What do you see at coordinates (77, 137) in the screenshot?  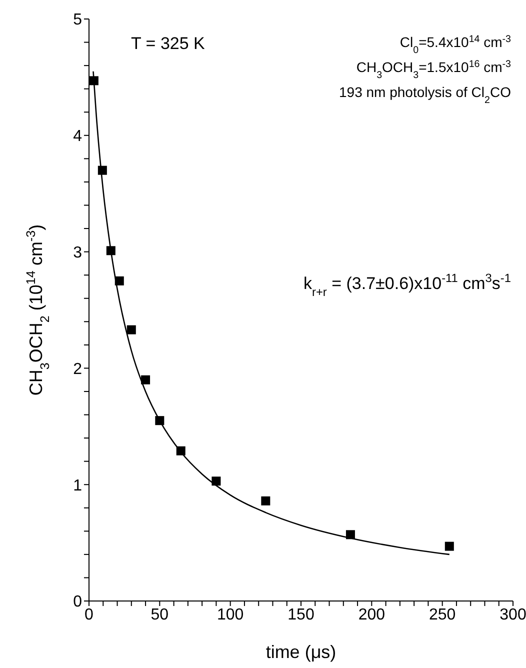 I see `y-tick-label: 4` at bounding box center [77, 137].